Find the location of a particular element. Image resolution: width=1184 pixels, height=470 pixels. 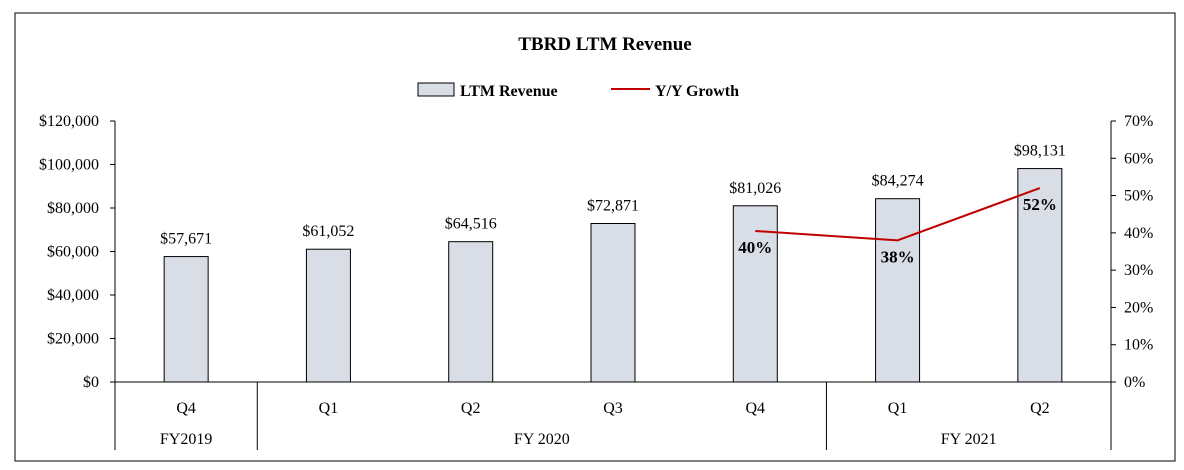

growth-line-group: 40% 38% 52% is located at coordinates (897, 226).